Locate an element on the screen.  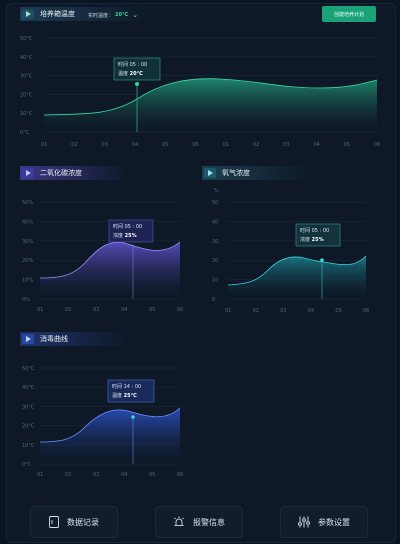
y-tick-label: 0% is located at coordinates (26, 300).